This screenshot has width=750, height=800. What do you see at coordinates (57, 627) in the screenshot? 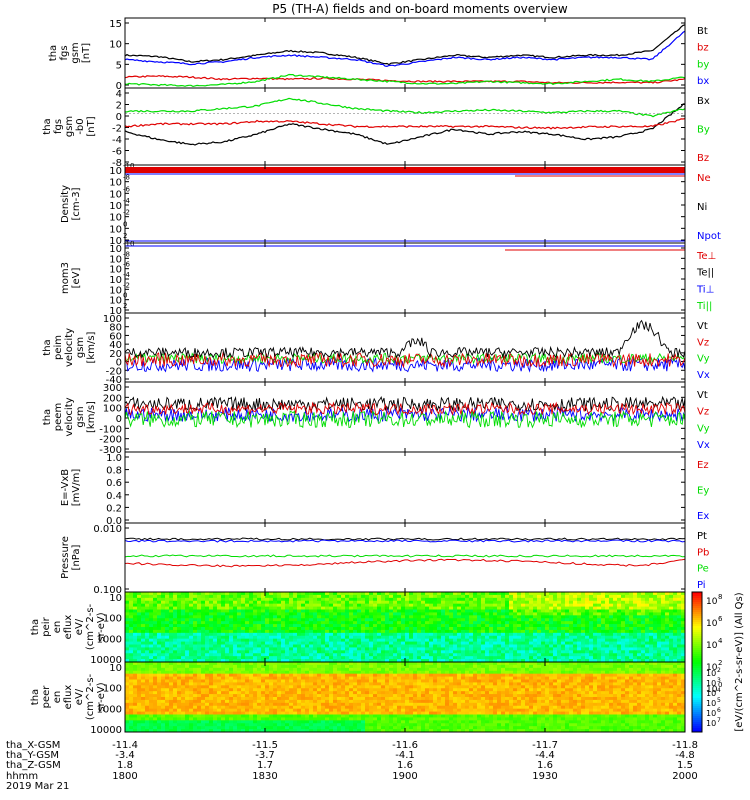
I see `panel-ylabel: en` at bounding box center [57, 627].